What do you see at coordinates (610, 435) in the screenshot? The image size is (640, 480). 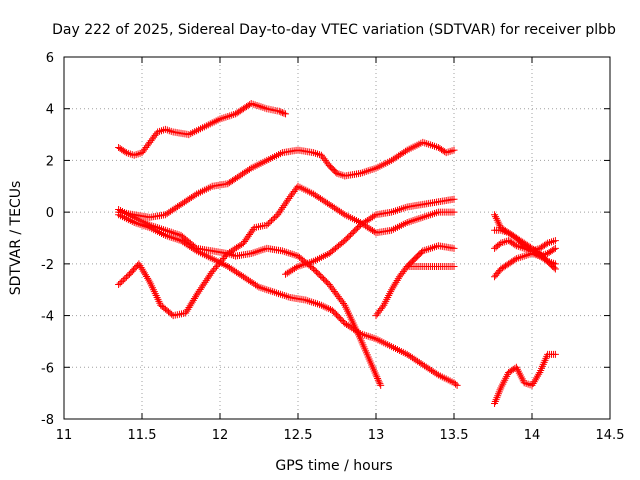 I see `x-tick-label: 14.5` at bounding box center [610, 435].